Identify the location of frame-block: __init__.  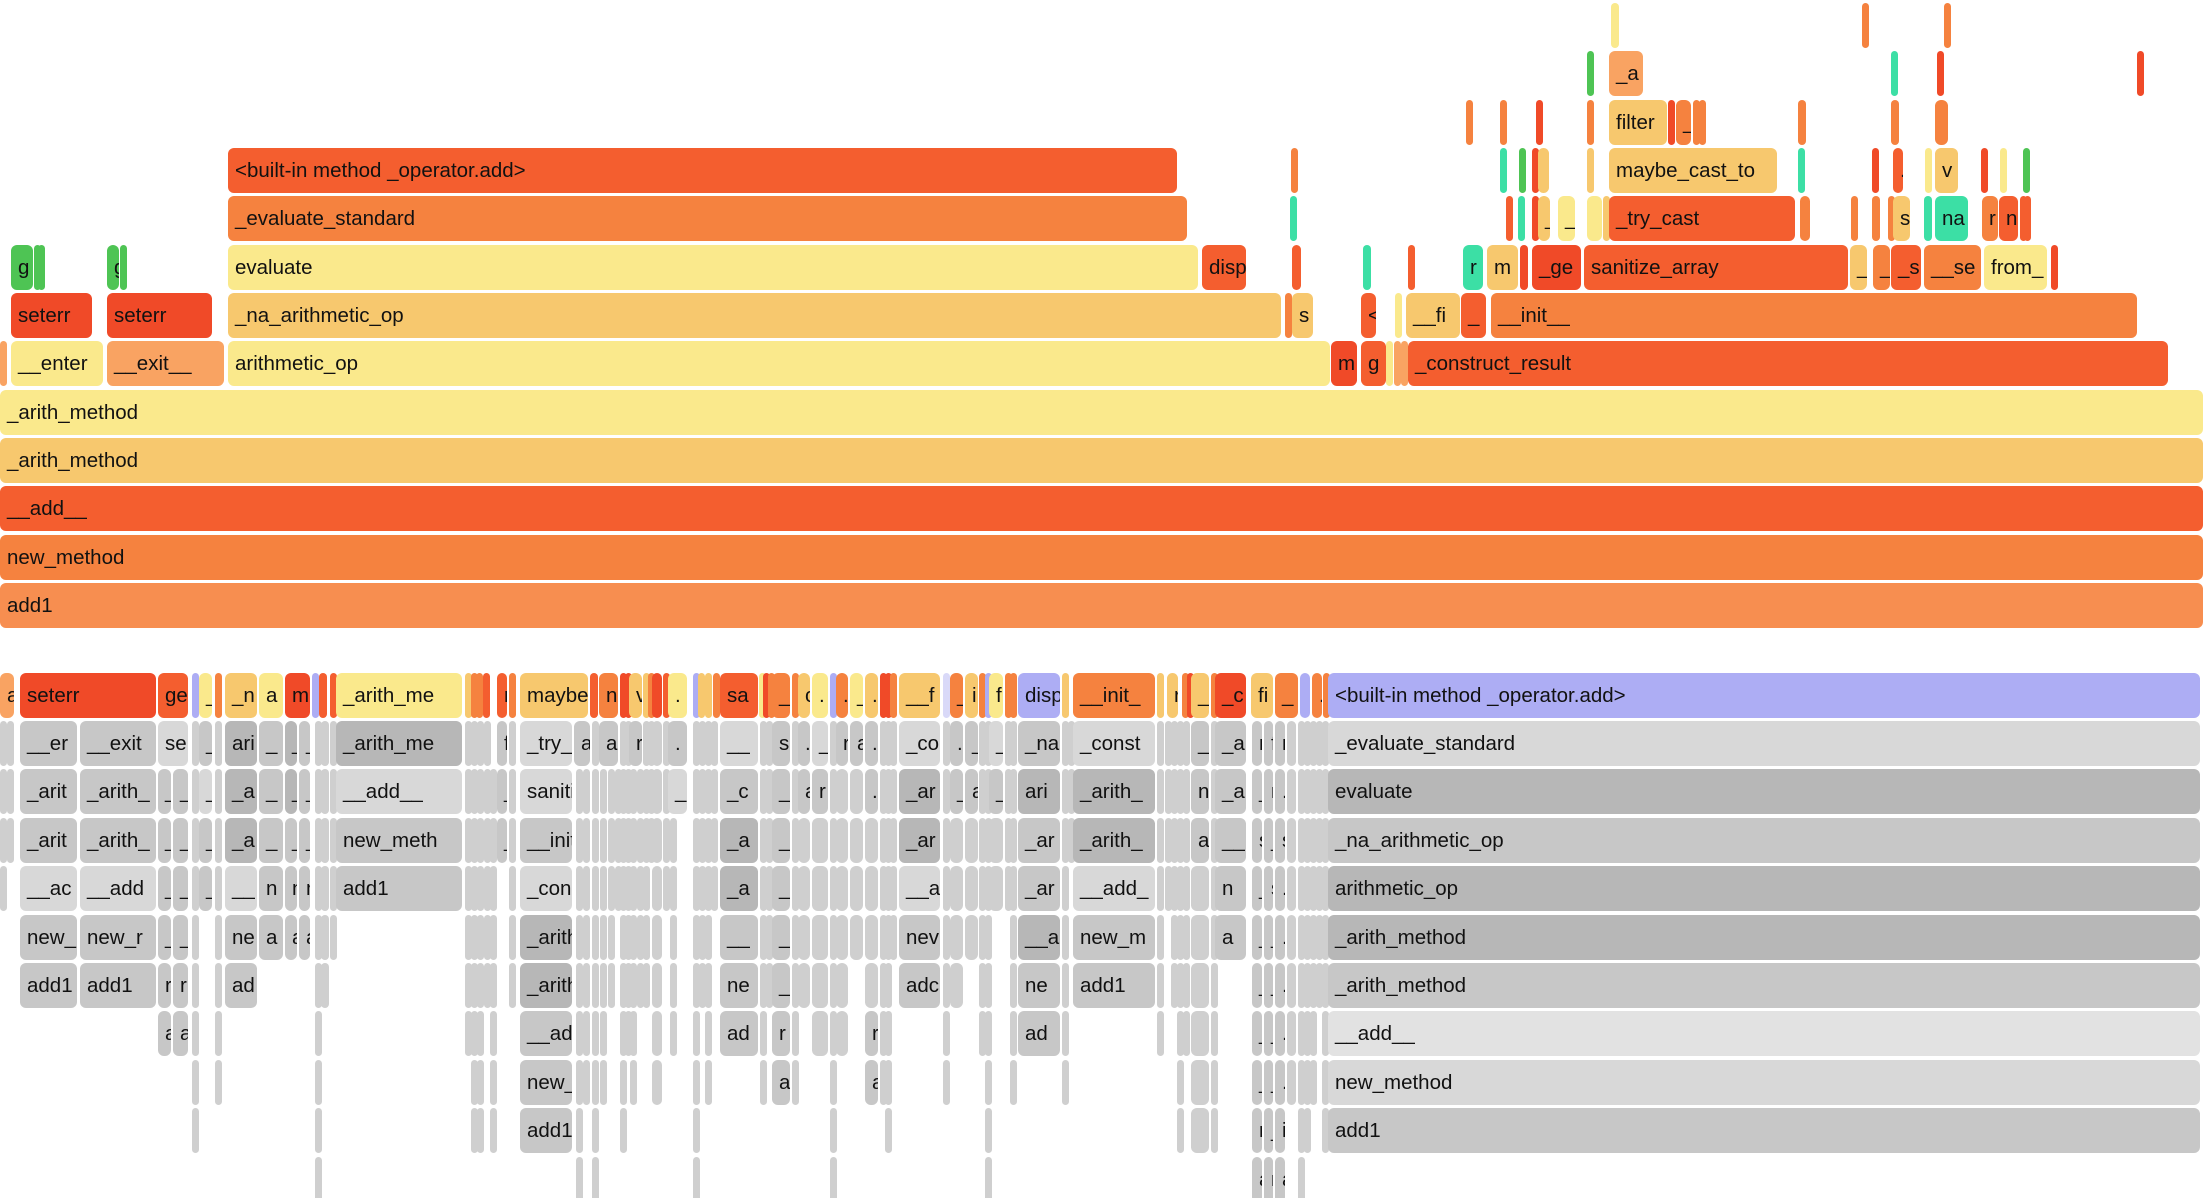
(1814, 315).